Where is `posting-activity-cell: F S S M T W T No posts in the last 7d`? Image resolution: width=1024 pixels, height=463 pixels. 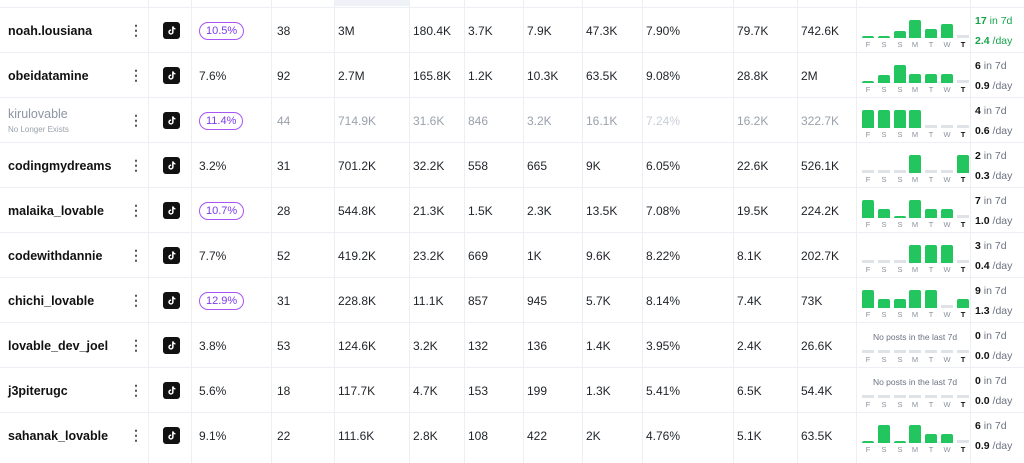
posting-activity-cell: F S S M T W T No posts in the last 7d is located at coordinates (915, 345).